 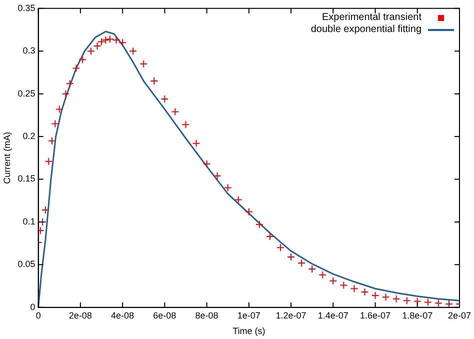 What do you see at coordinates (375, 315) in the screenshot?
I see `x-tick-label: 1.6e-07` at bounding box center [375, 315].